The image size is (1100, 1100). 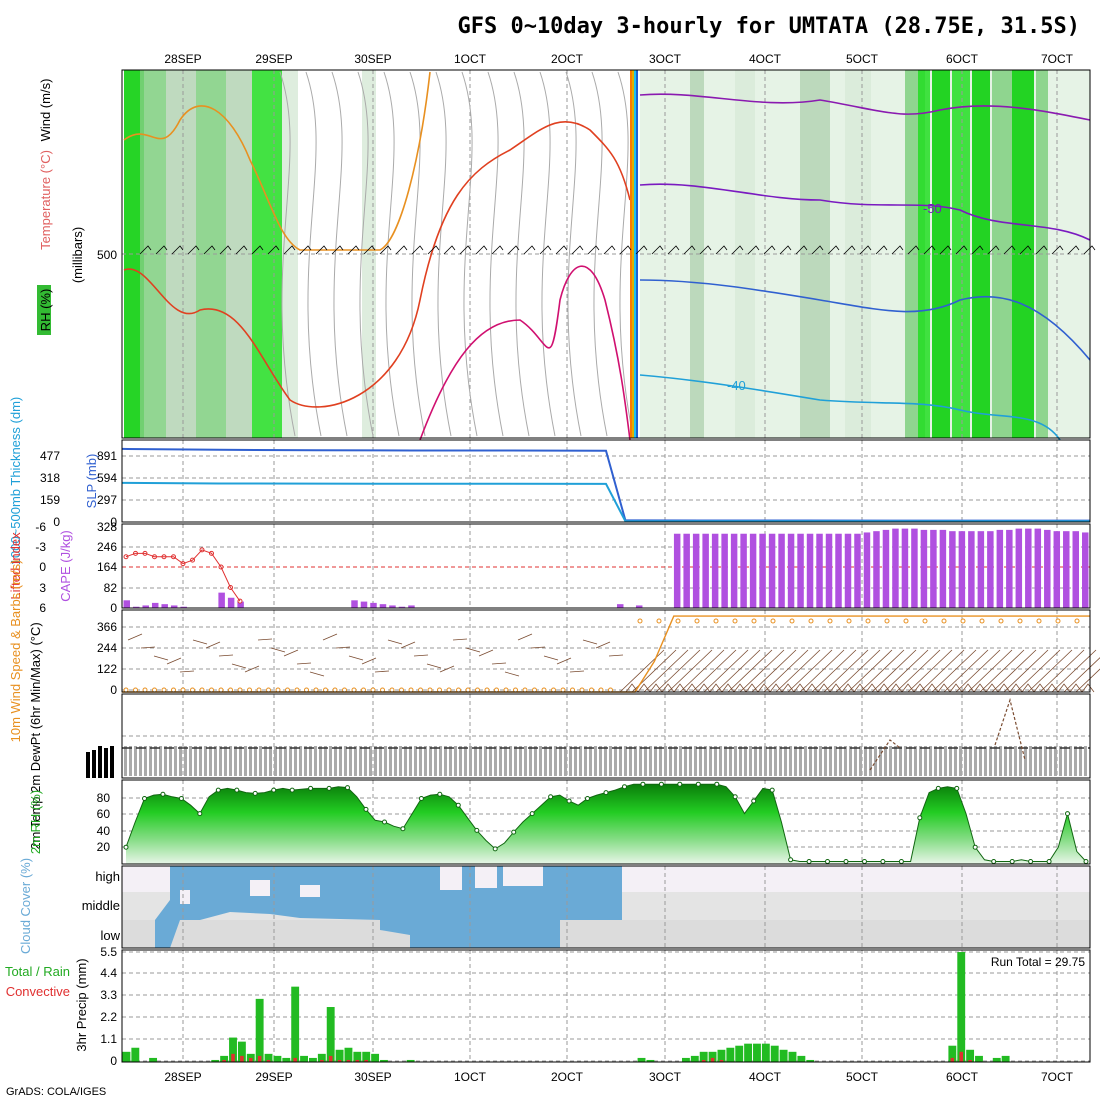 What do you see at coordinates (637, 254) in the screenshot?
I see `discontinuity-line` at bounding box center [637, 254].